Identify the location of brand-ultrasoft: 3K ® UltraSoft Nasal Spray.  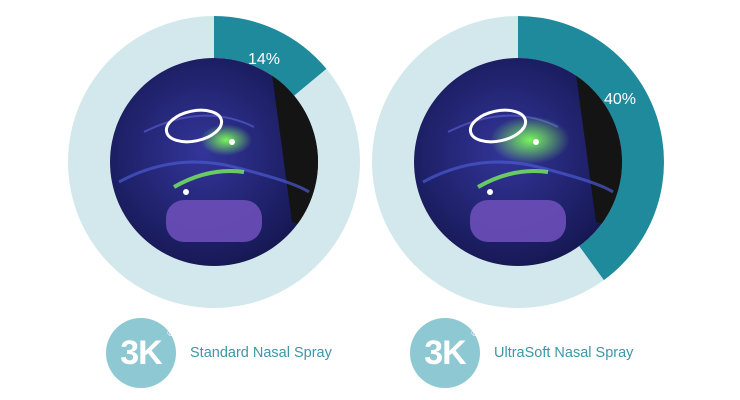
(521, 353).